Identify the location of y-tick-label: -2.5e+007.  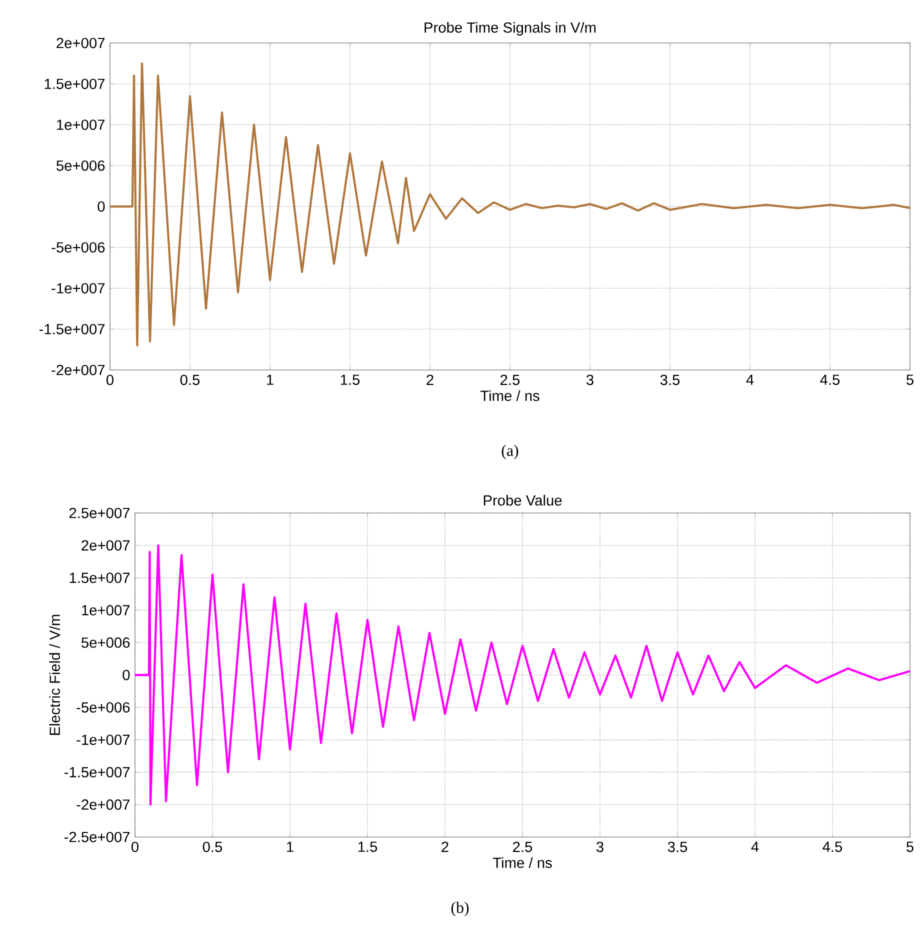
(97, 837).